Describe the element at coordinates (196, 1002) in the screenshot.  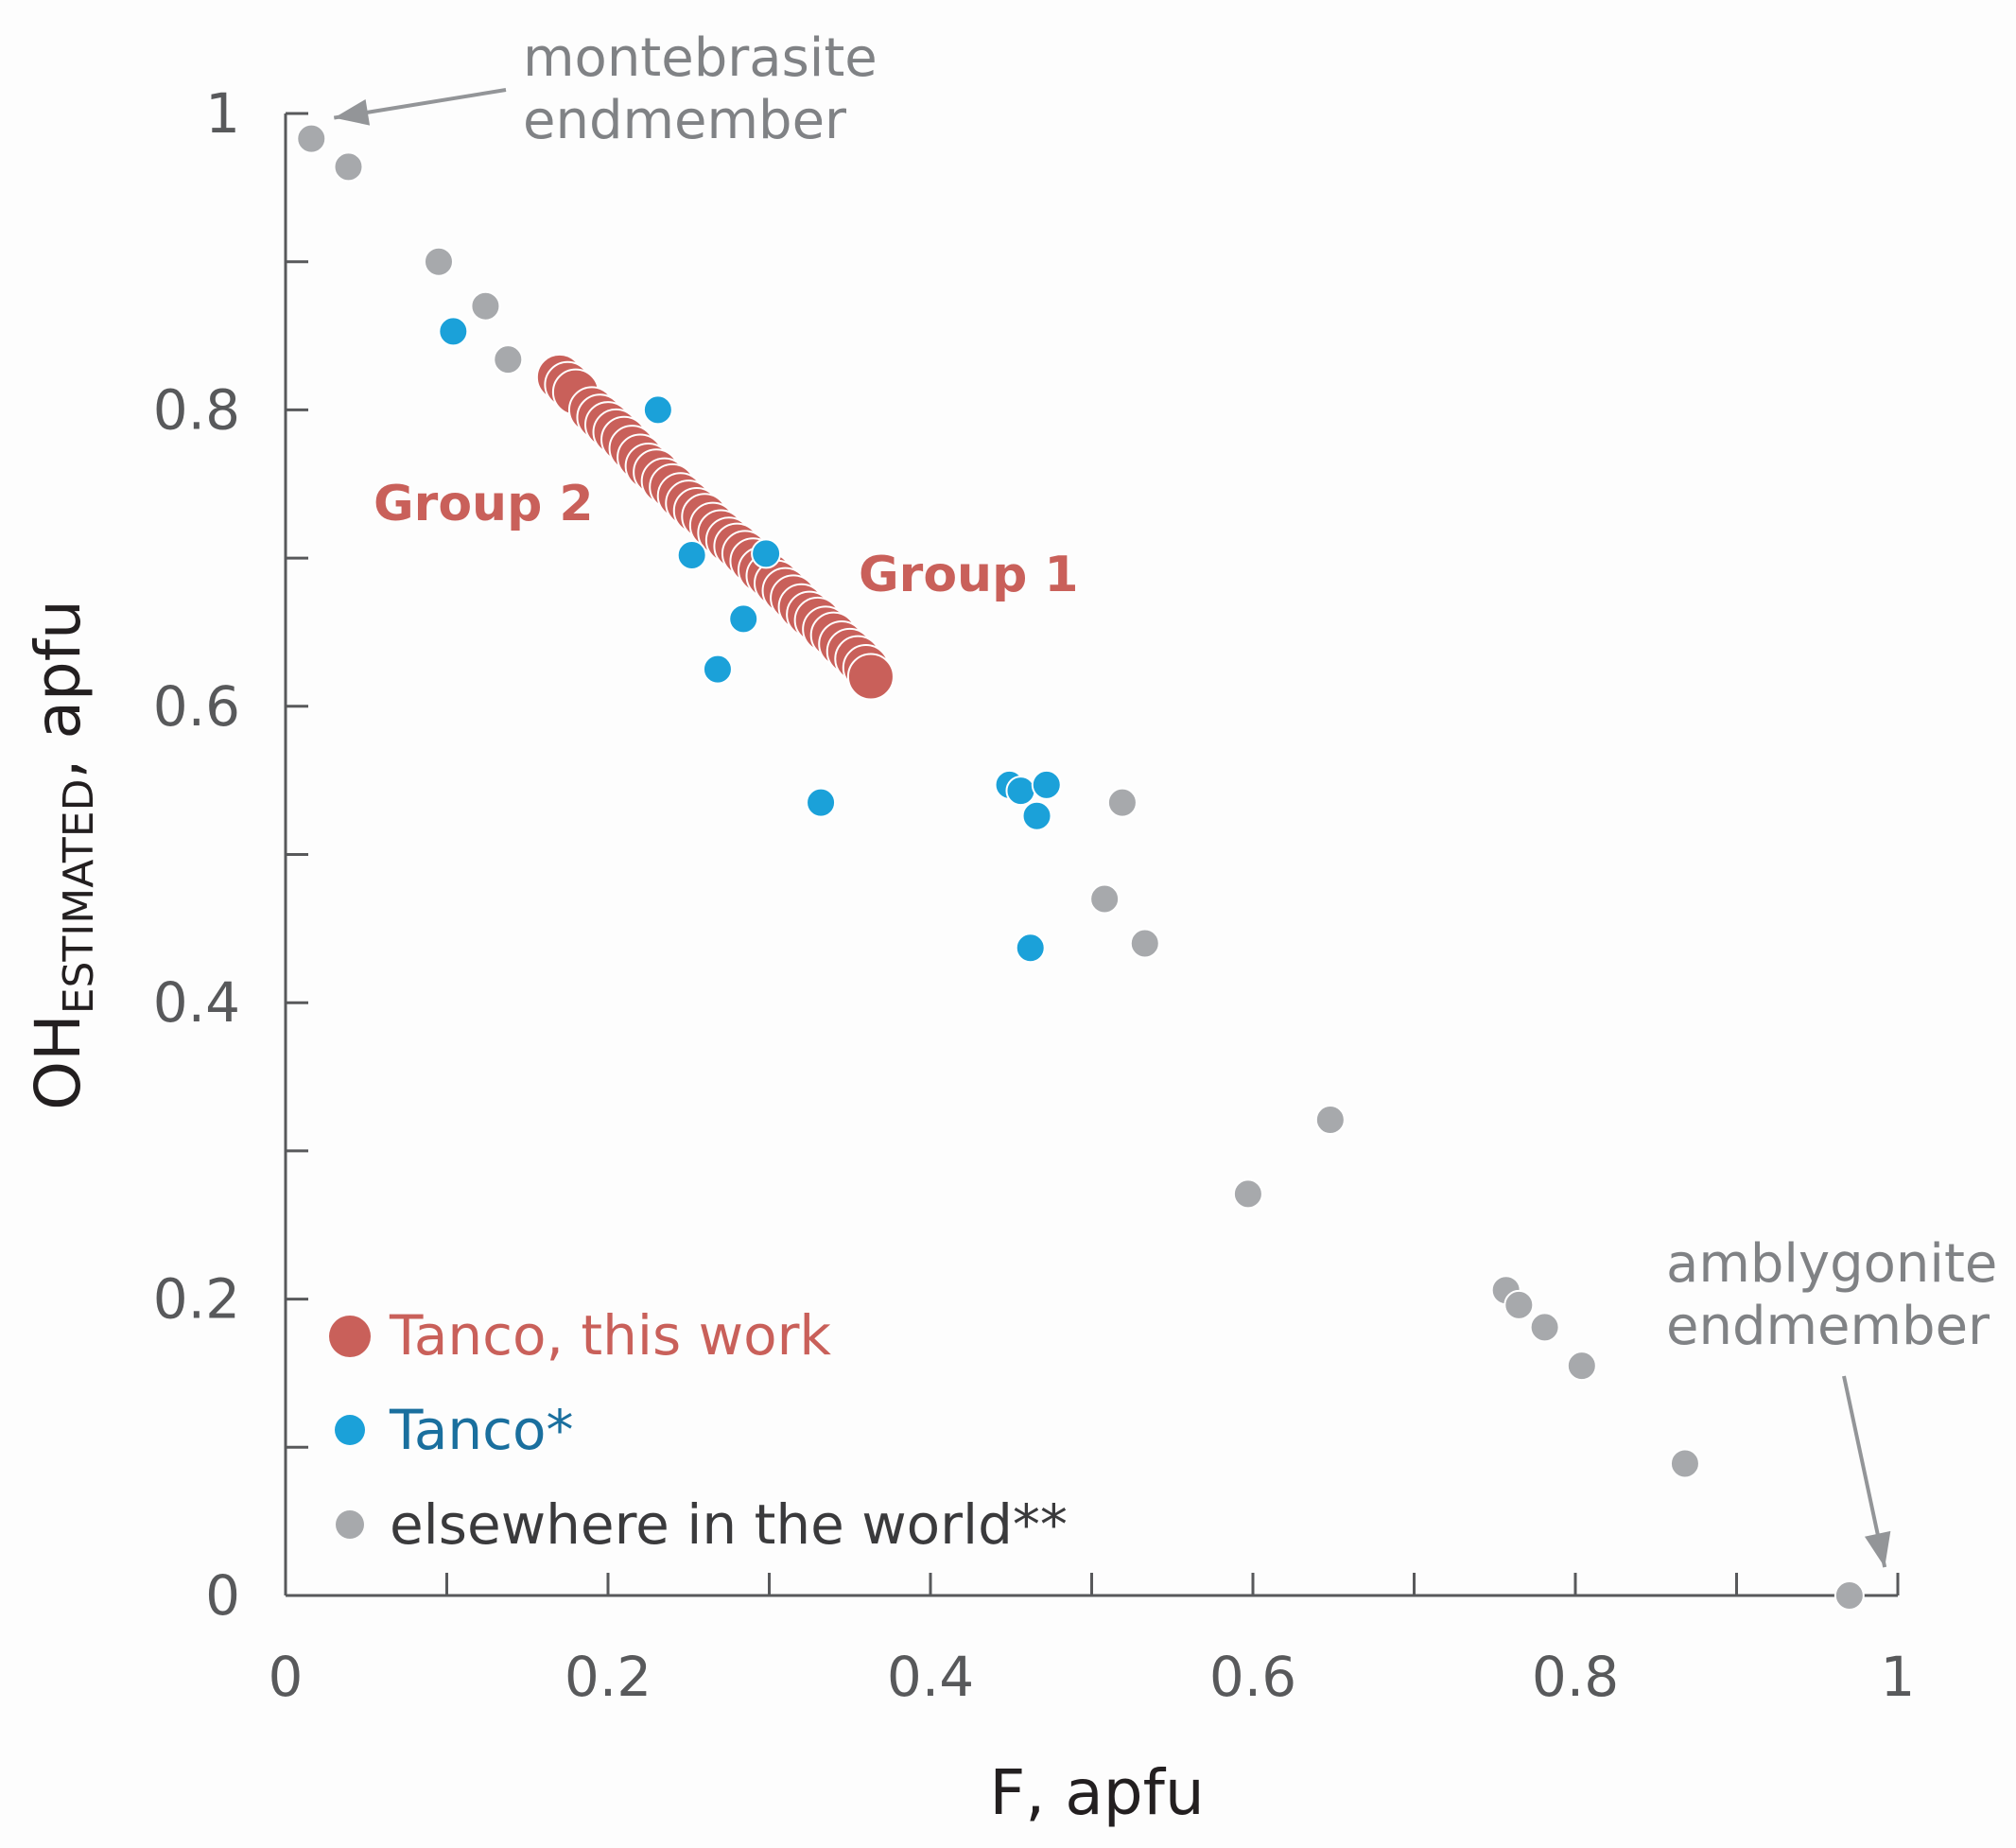
I see `y-tick-label: 0.4` at that location.